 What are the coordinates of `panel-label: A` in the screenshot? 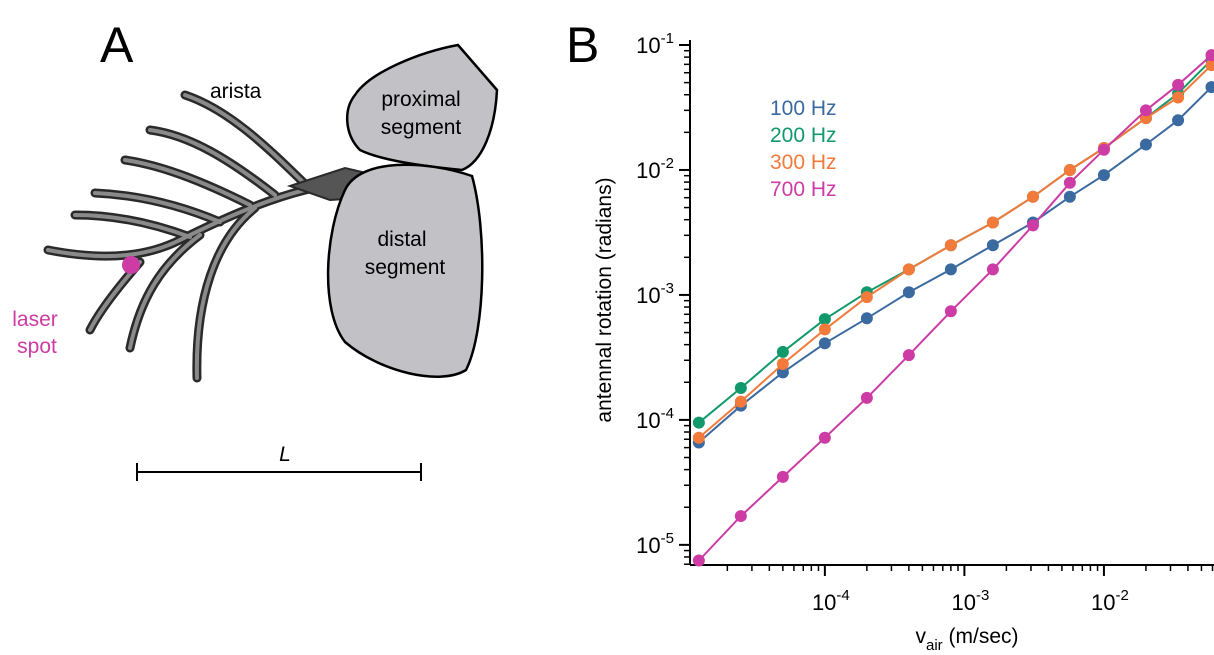 It's located at (117, 45).